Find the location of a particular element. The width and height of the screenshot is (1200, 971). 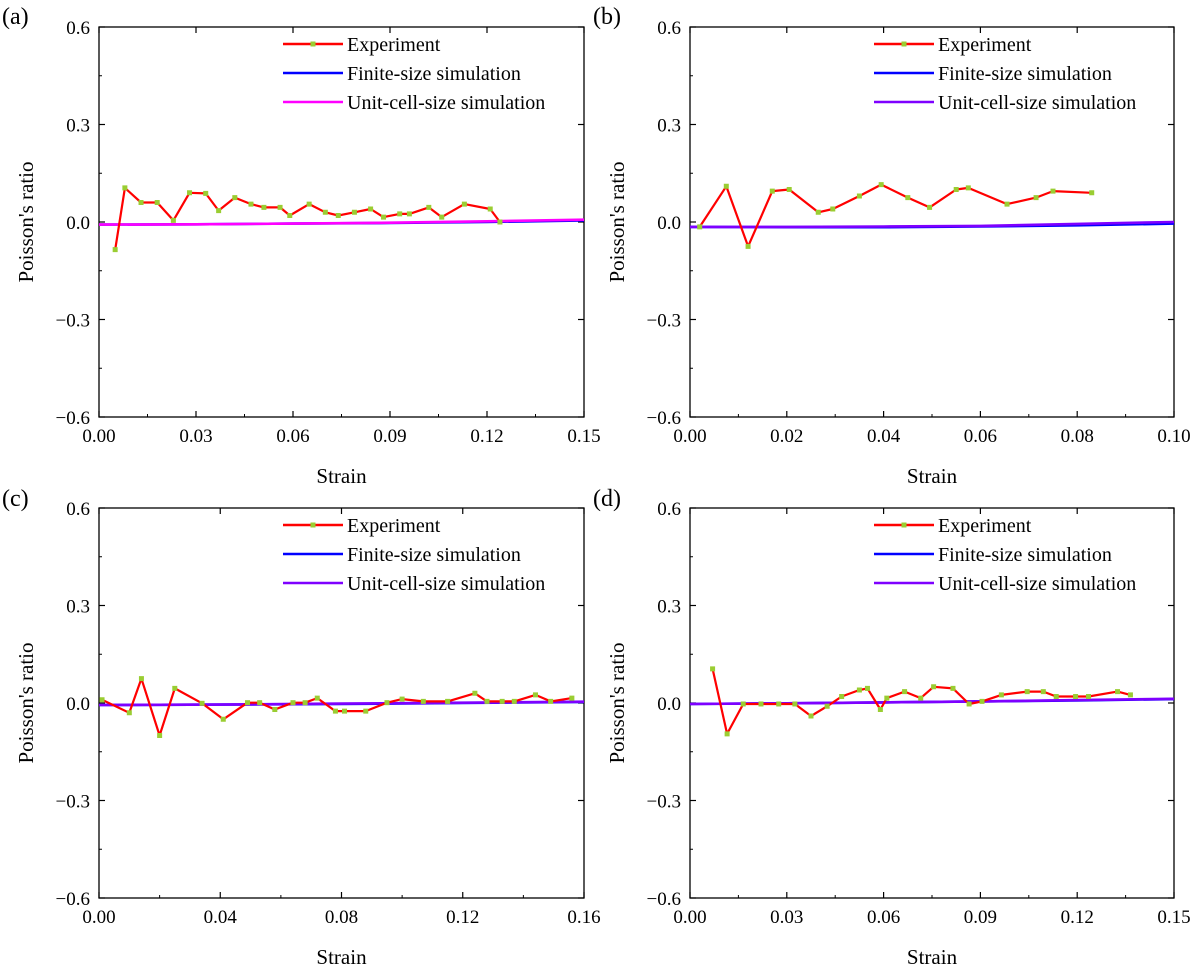

y-tick-label: −0.3 is located at coordinates (73, 802).